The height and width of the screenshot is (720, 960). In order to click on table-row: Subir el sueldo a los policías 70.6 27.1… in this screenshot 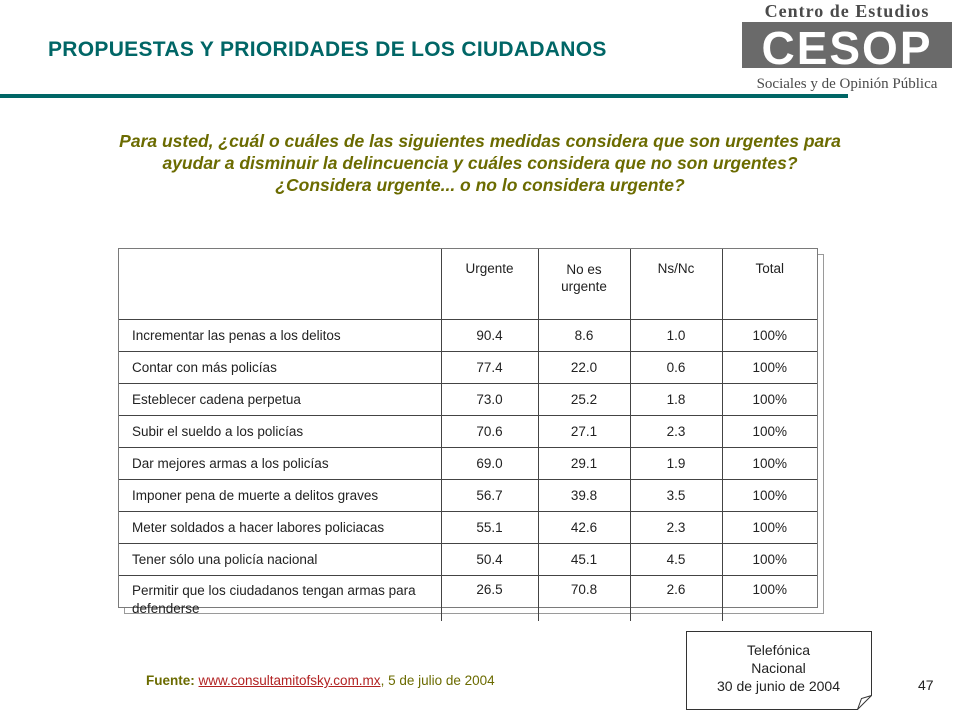, I will do `click(468, 431)`.